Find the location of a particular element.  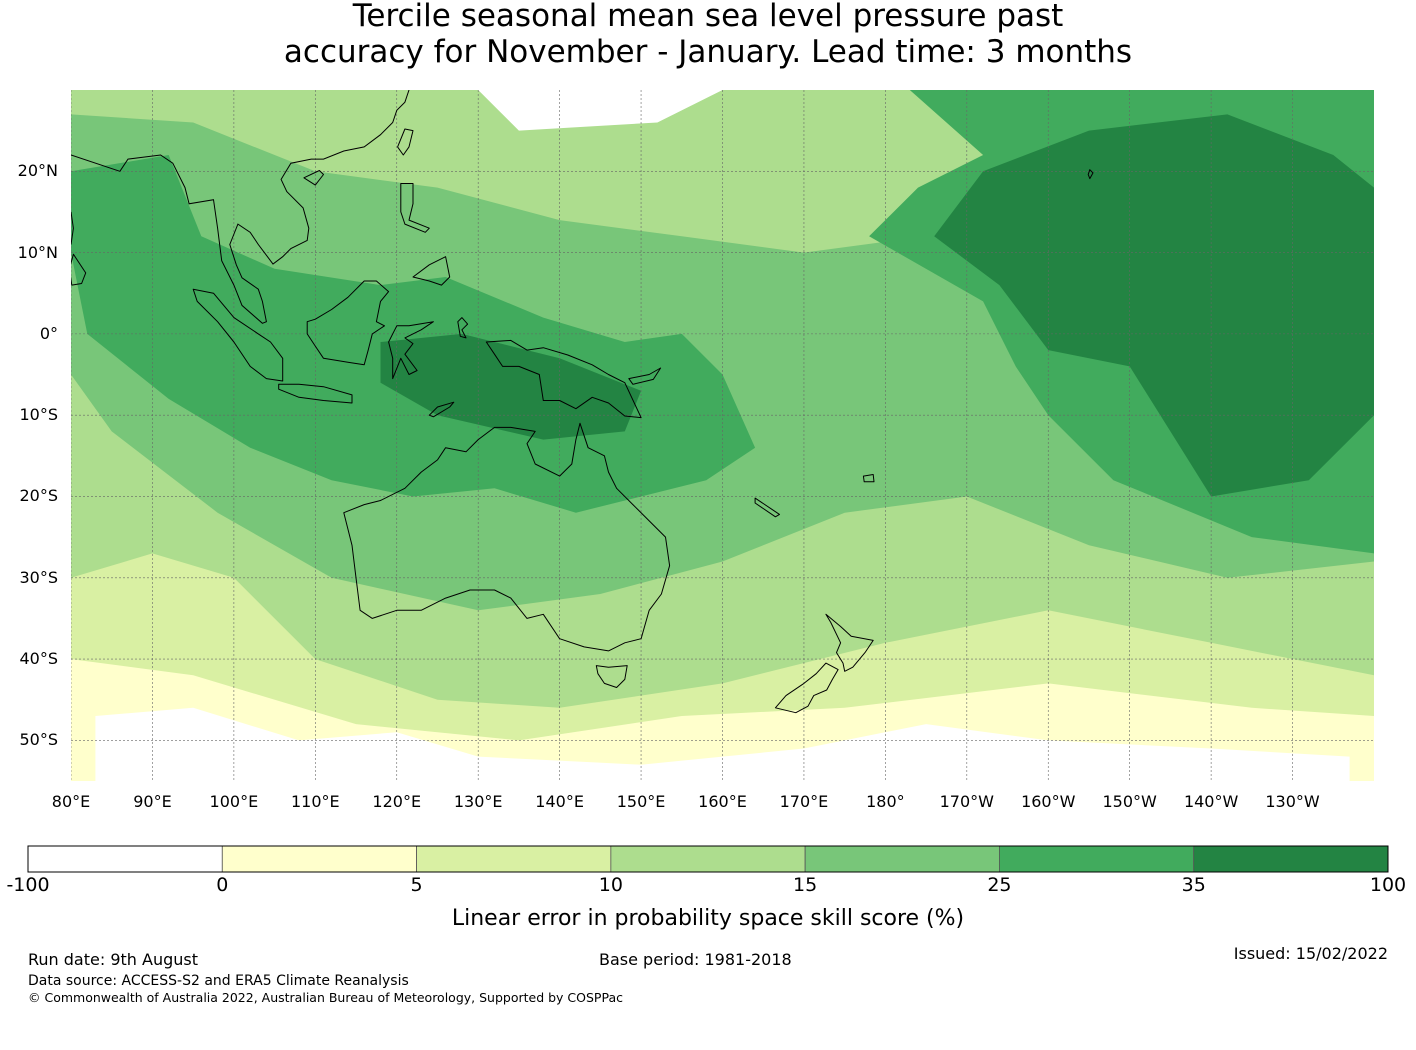

coastline-australia is located at coordinates (507, 537).